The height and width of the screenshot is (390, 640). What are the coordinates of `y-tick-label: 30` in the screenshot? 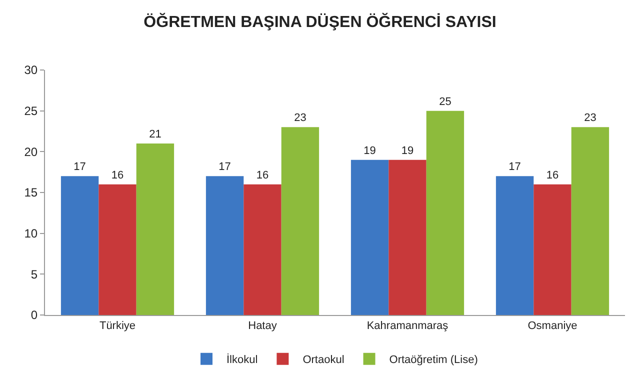 It's located at (31, 70).